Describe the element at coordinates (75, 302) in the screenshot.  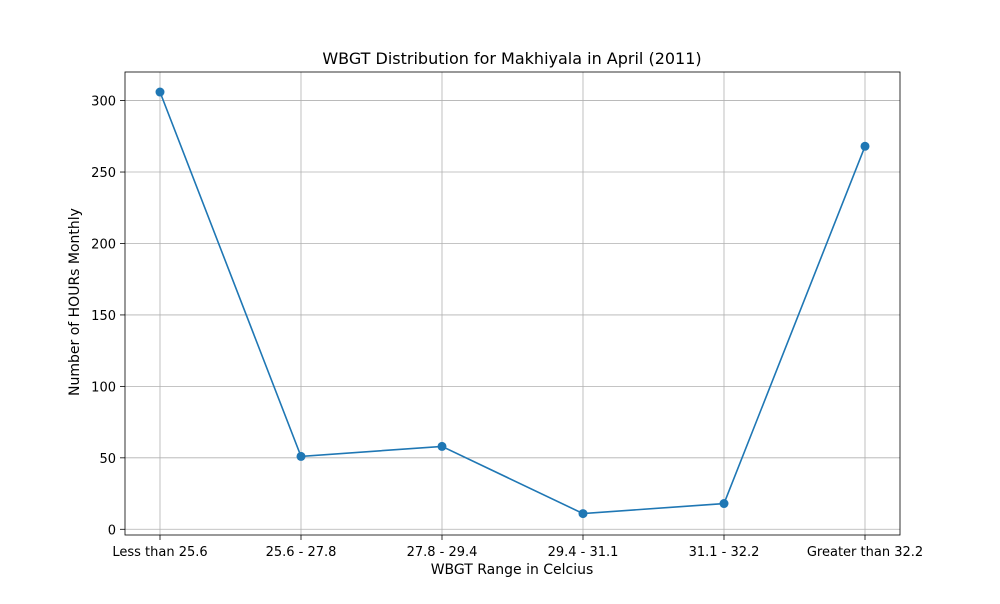
I see `y-axis-label: Number of HOURs Monthly` at that location.